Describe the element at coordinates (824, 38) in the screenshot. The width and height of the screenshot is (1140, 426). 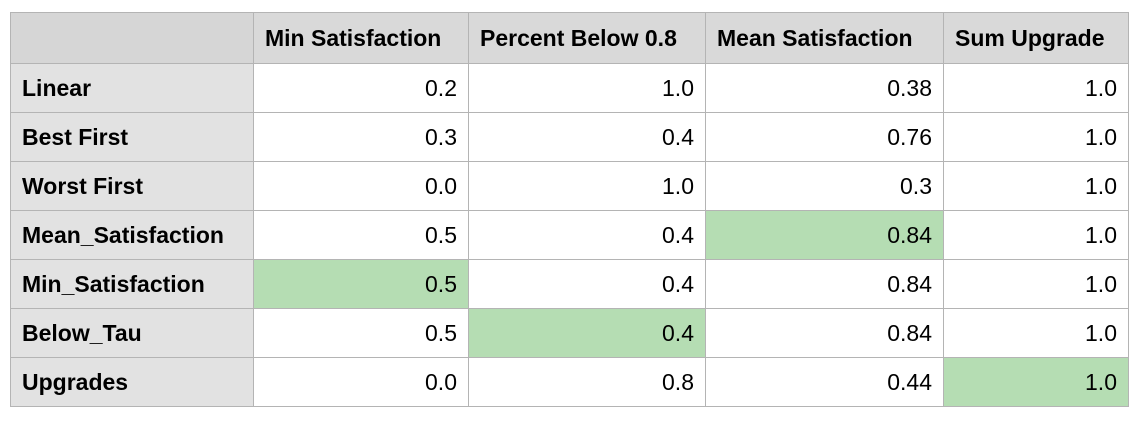
I see `column-header: Mean Satisfaction` at that location.